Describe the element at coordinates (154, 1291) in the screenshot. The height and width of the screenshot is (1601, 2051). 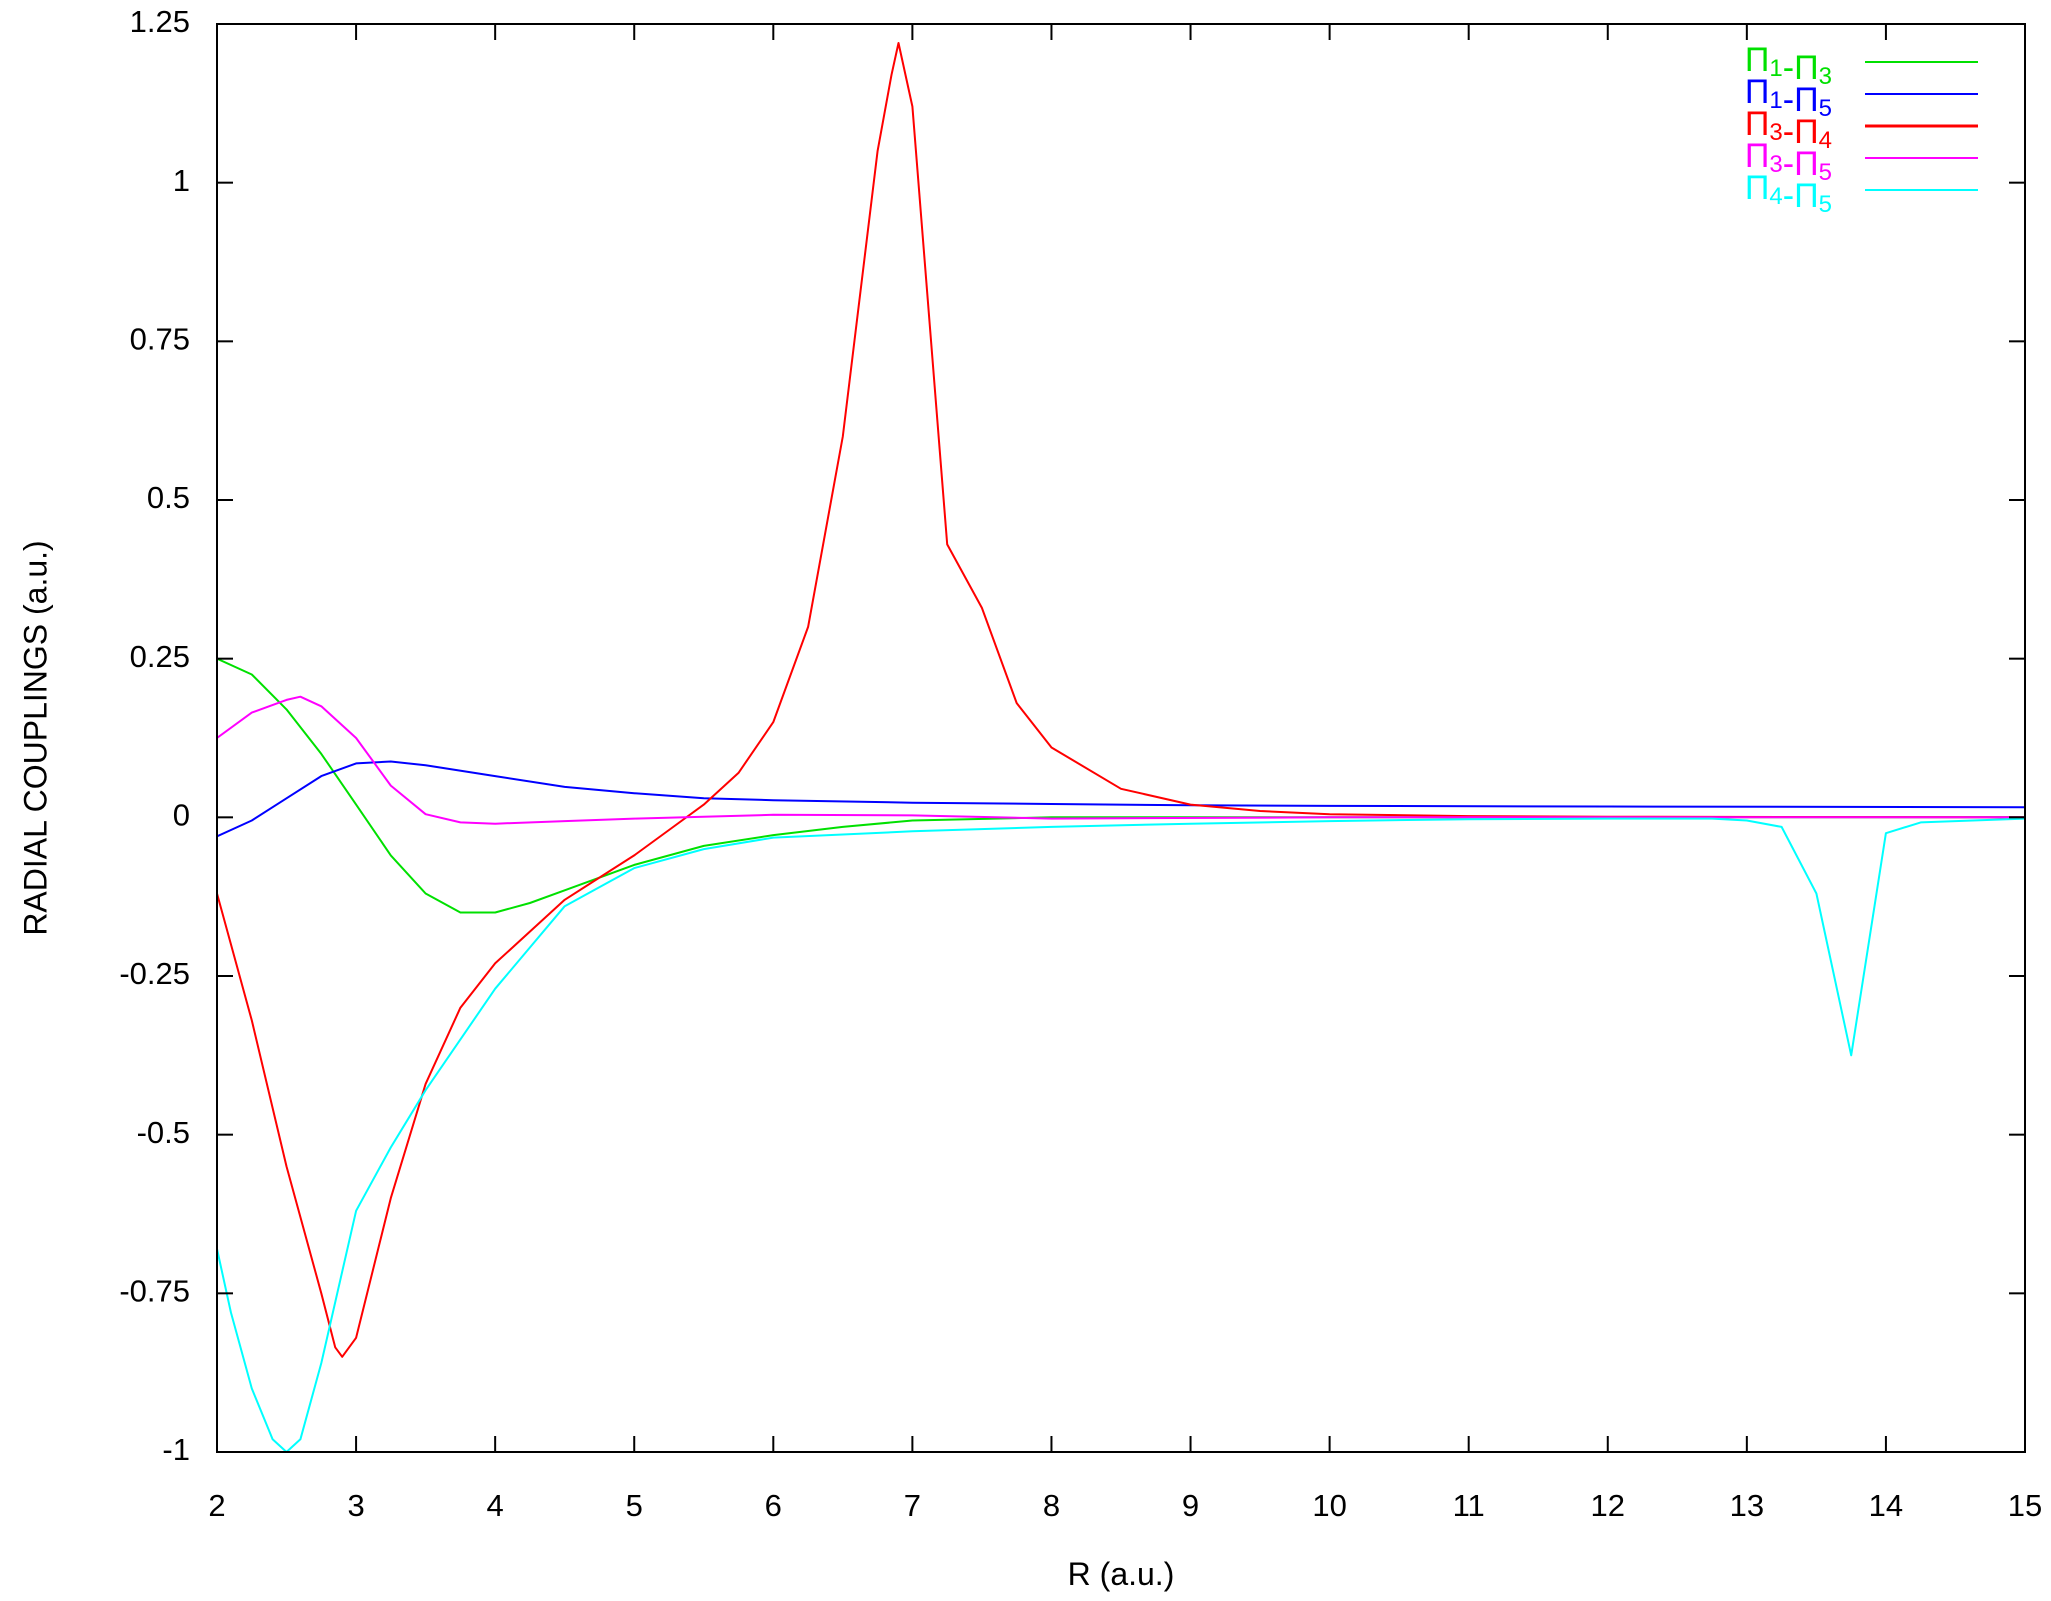
I see `y-tick-label: -0.75` at that location.